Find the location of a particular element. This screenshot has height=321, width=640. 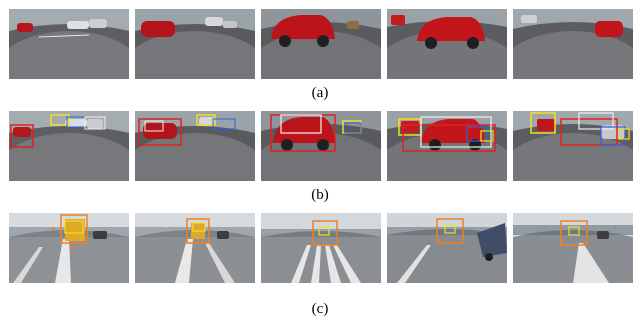

fisheye-panel-a3 is located at coordinates (321, 44).